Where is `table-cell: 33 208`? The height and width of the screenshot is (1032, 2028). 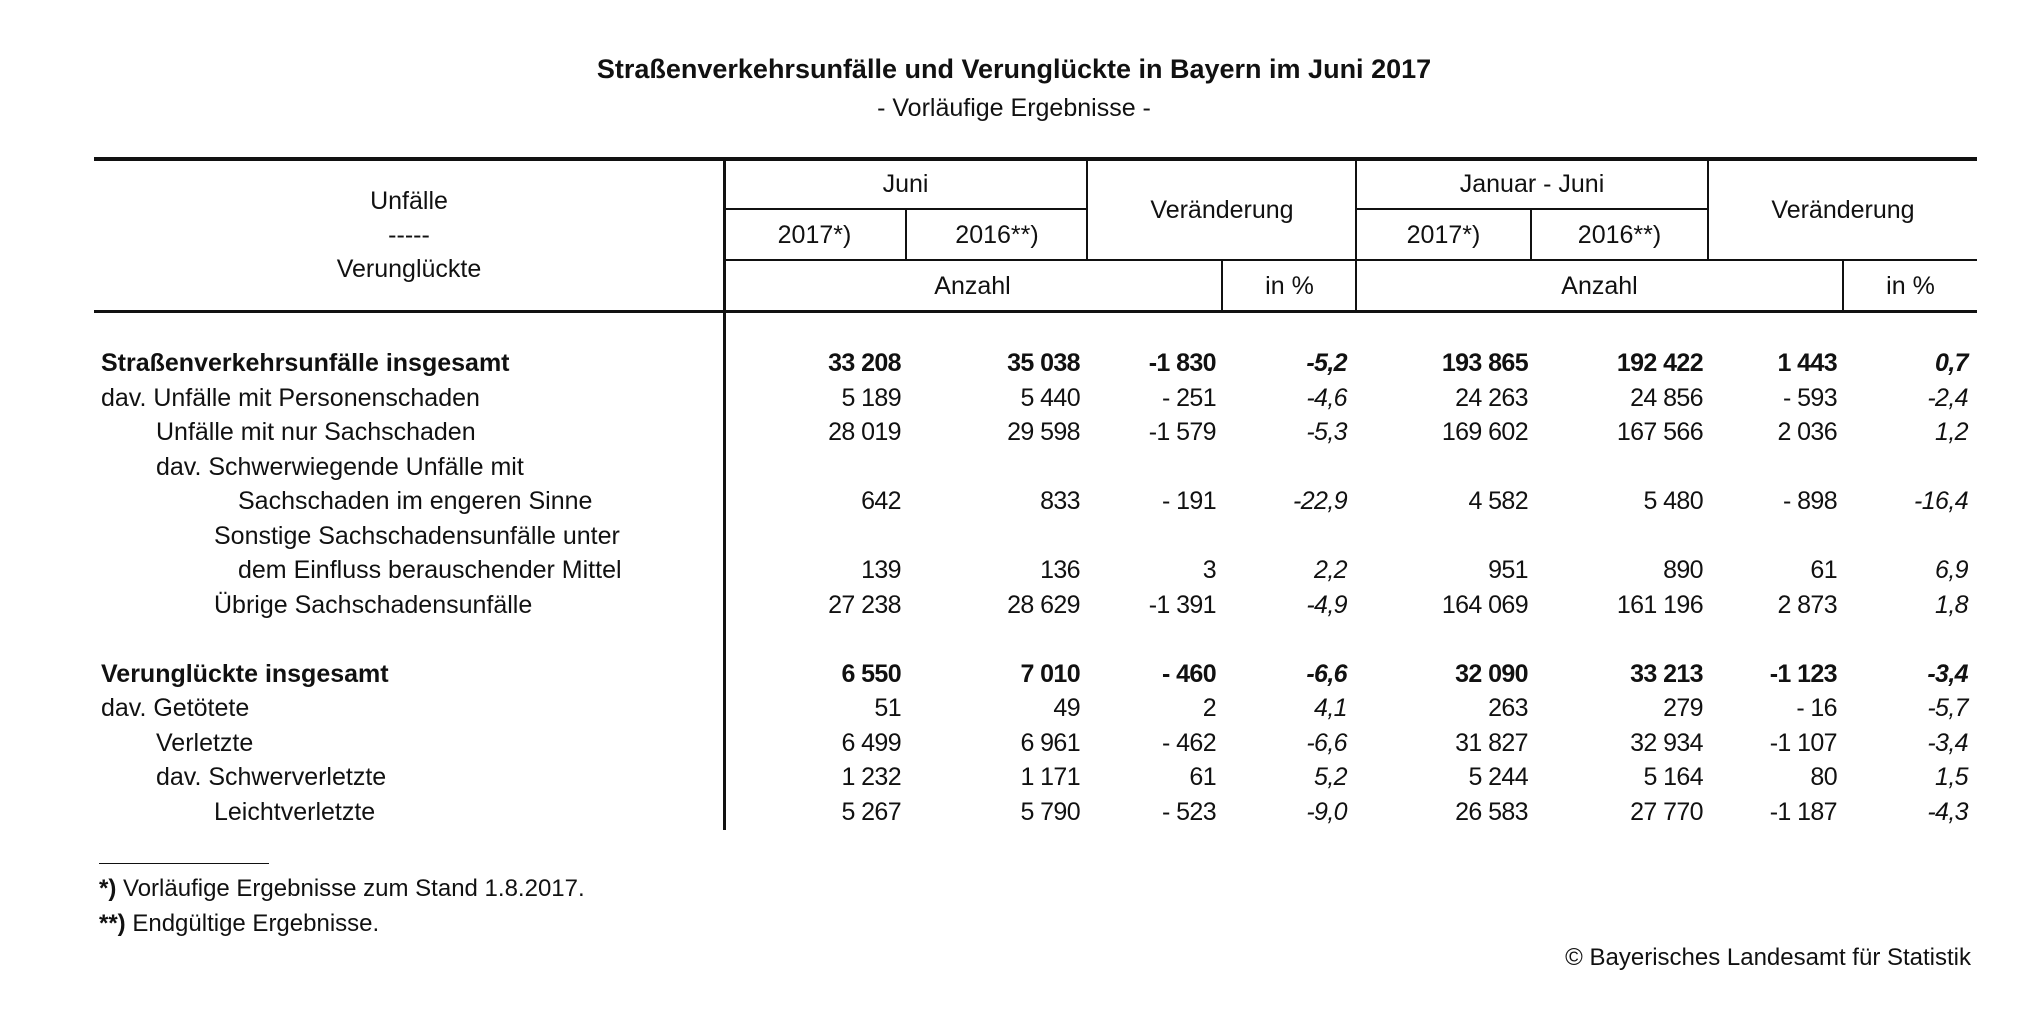
table-cell: 33 208 is located at coordinates (864, 363).